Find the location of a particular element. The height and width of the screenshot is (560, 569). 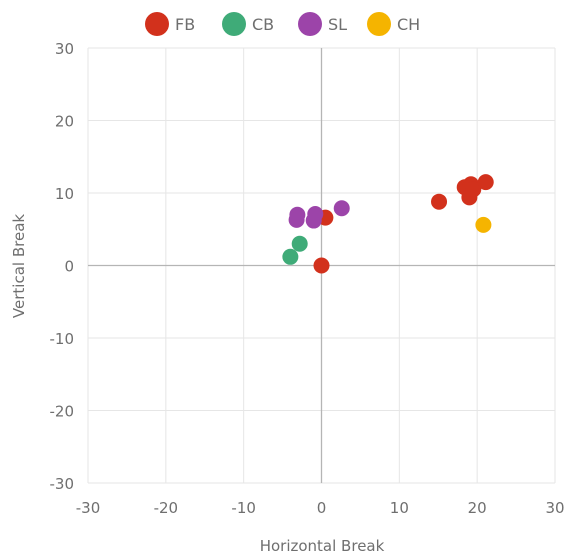

x-tick-label: -30 is located at coordinates (88, 508).